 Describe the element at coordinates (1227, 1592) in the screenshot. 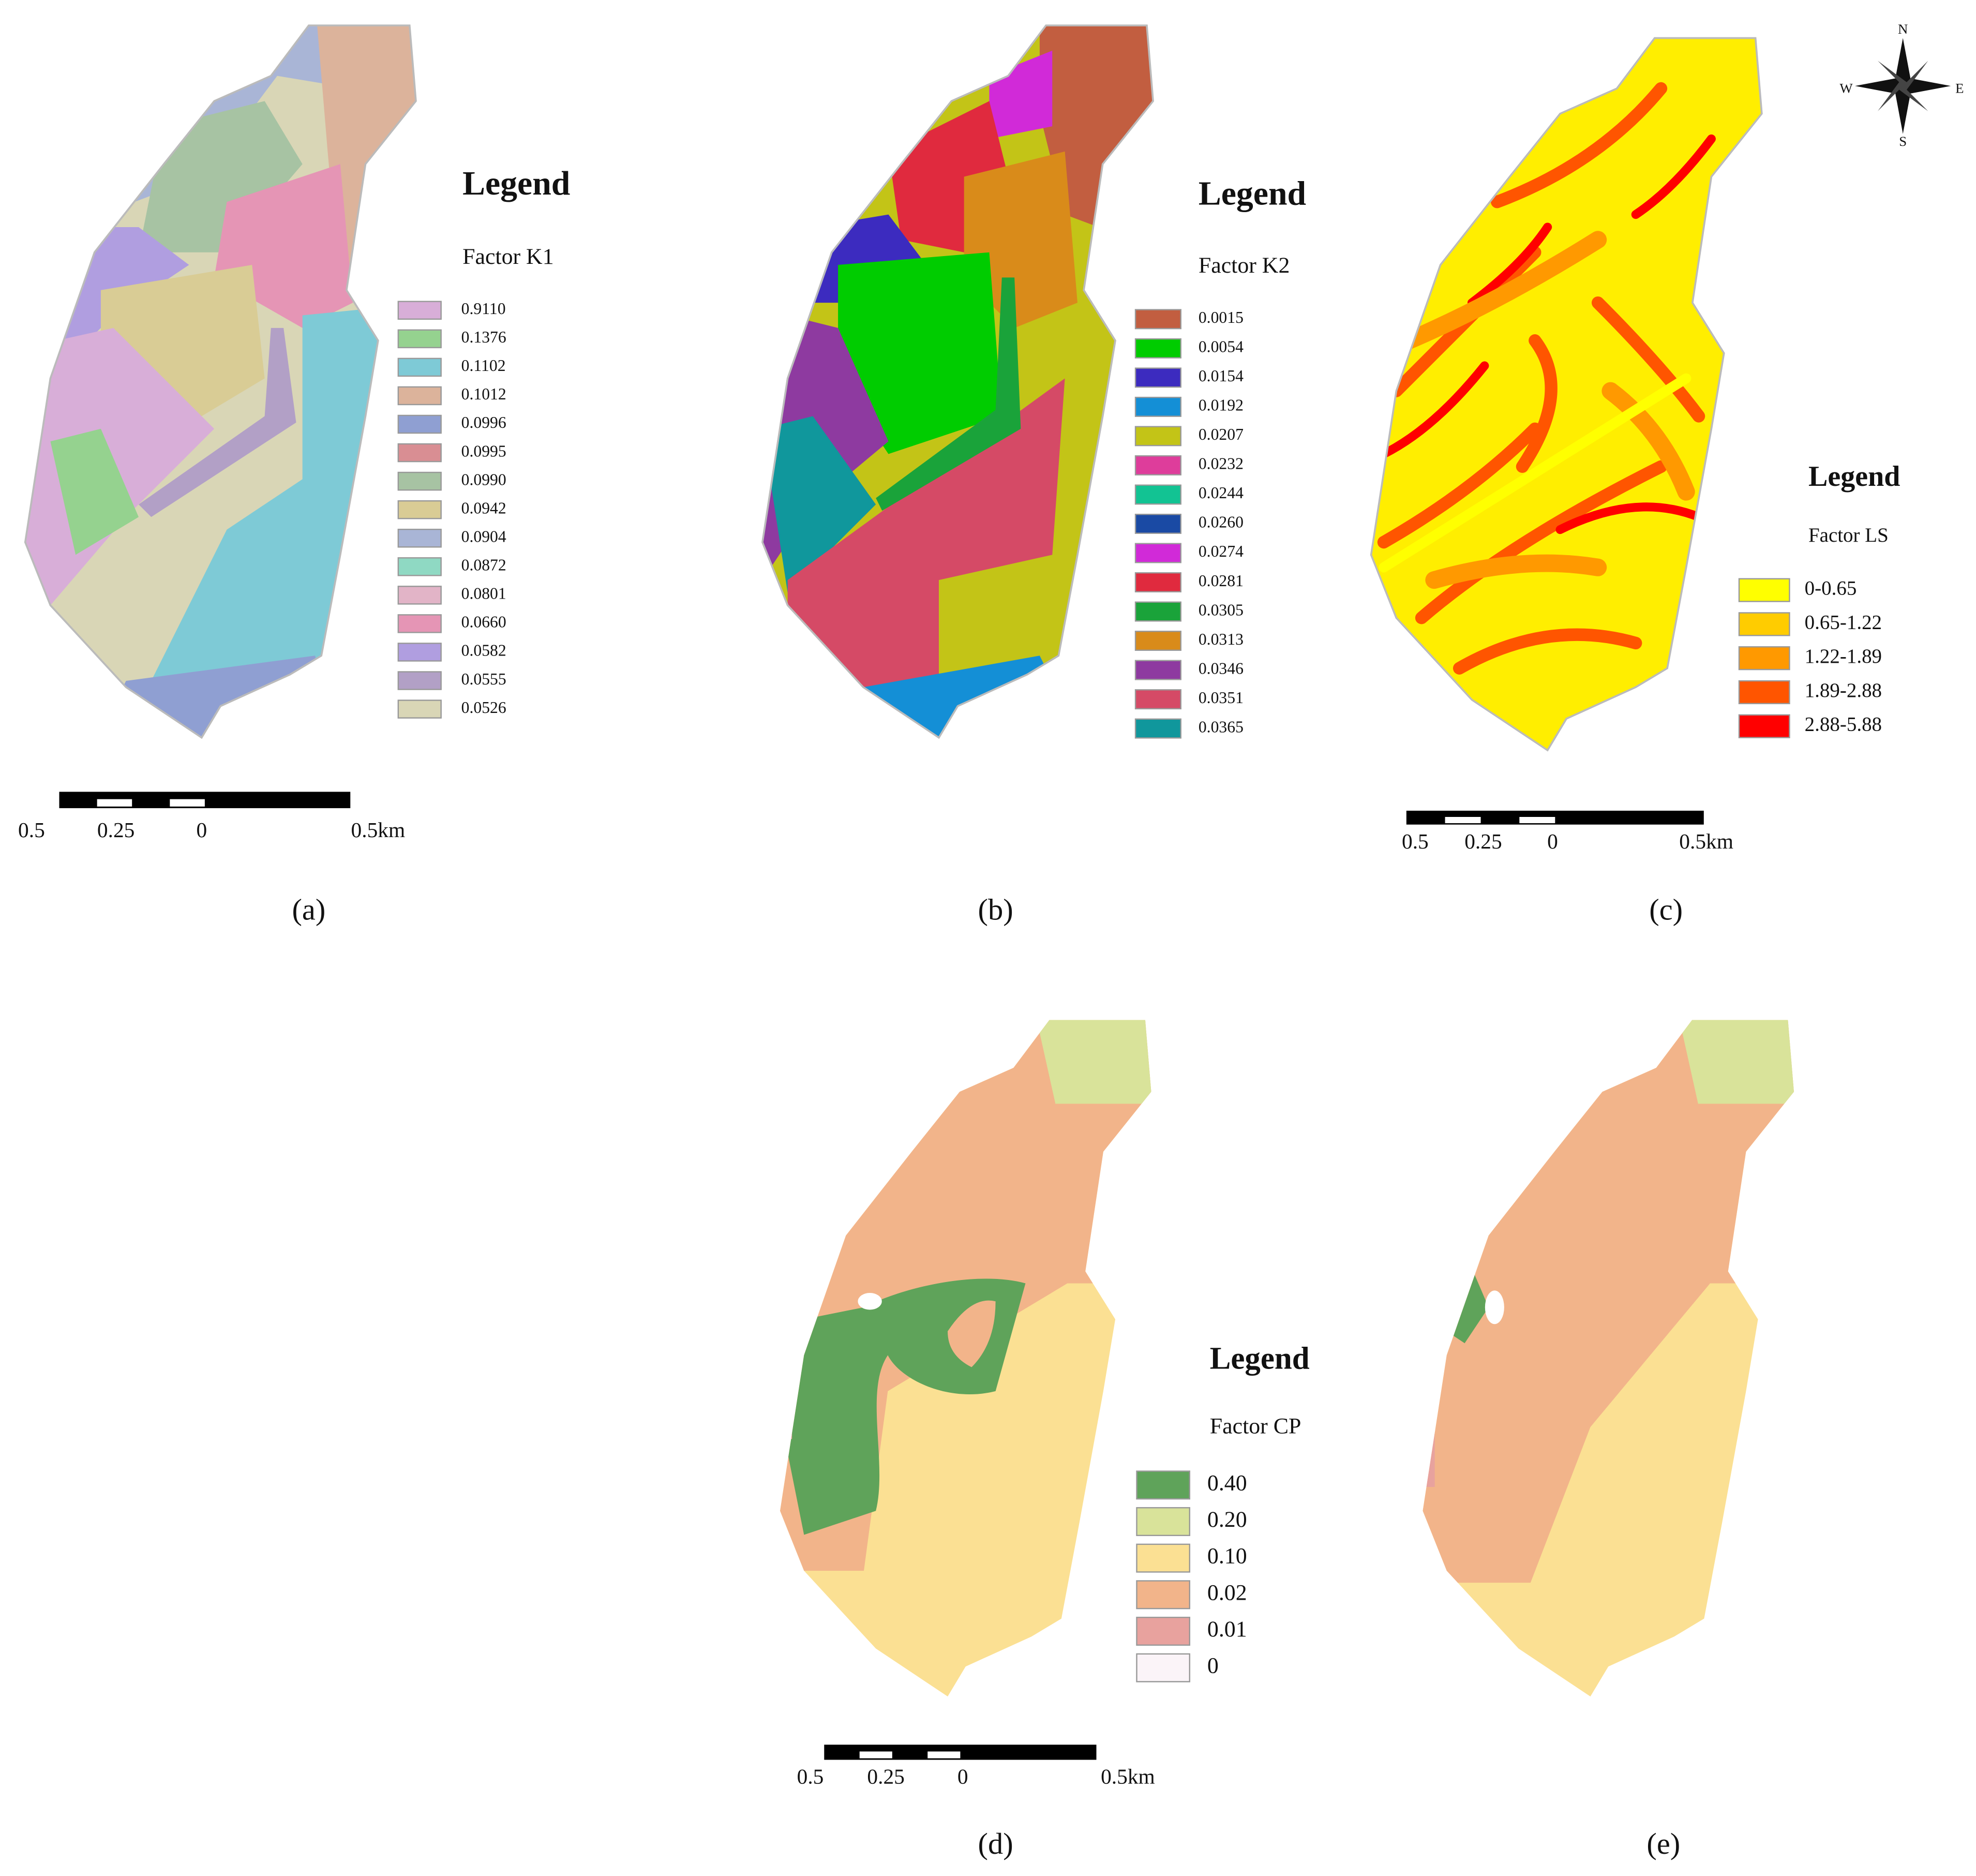

I see `legend-label: 0.02` at that location.